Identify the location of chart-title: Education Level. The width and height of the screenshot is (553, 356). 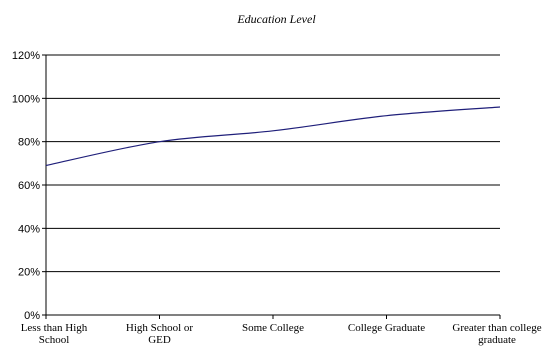
(276, 19).